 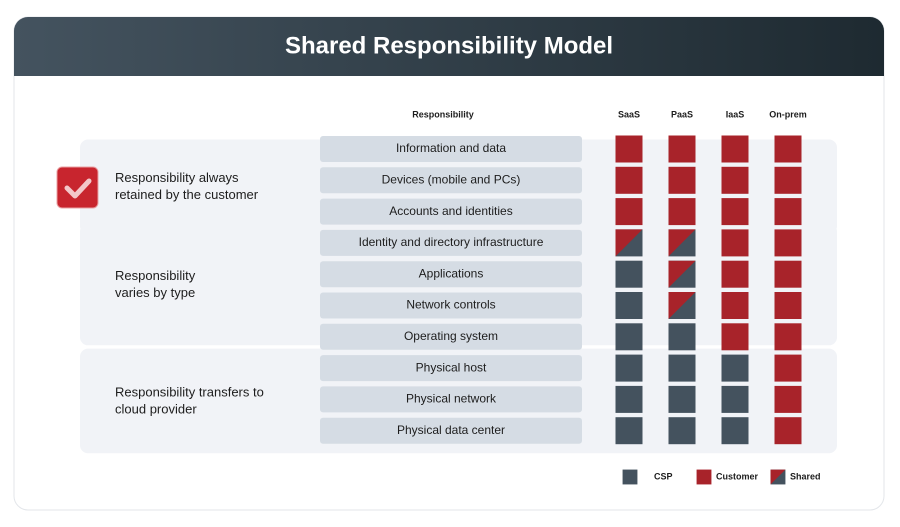 I want to click on column-header: On-prem, so click(x=788, y=114).